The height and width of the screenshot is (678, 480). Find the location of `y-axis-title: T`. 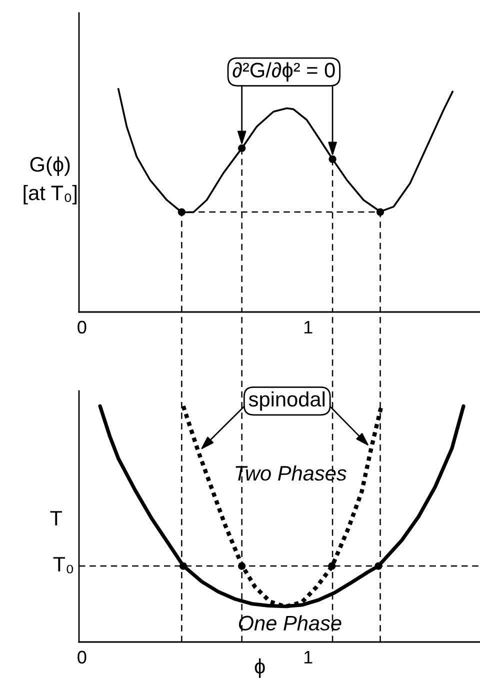

y-axis-title: T is located at coordinates (56, 518).